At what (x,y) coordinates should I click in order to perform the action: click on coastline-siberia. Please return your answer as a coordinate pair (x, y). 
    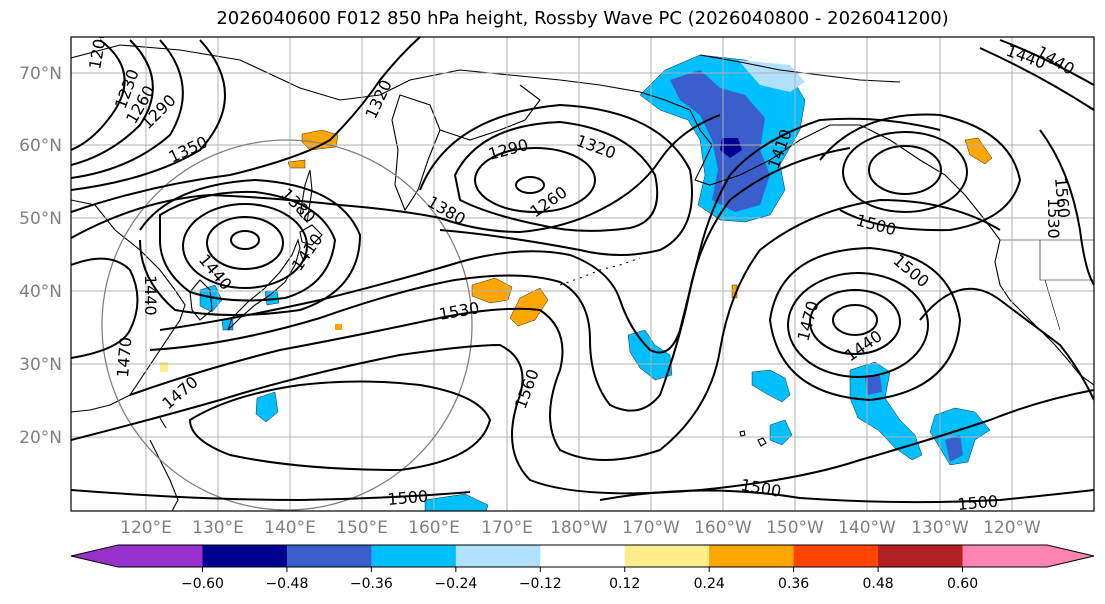
    Looking at the image, I should click on (356, 72).